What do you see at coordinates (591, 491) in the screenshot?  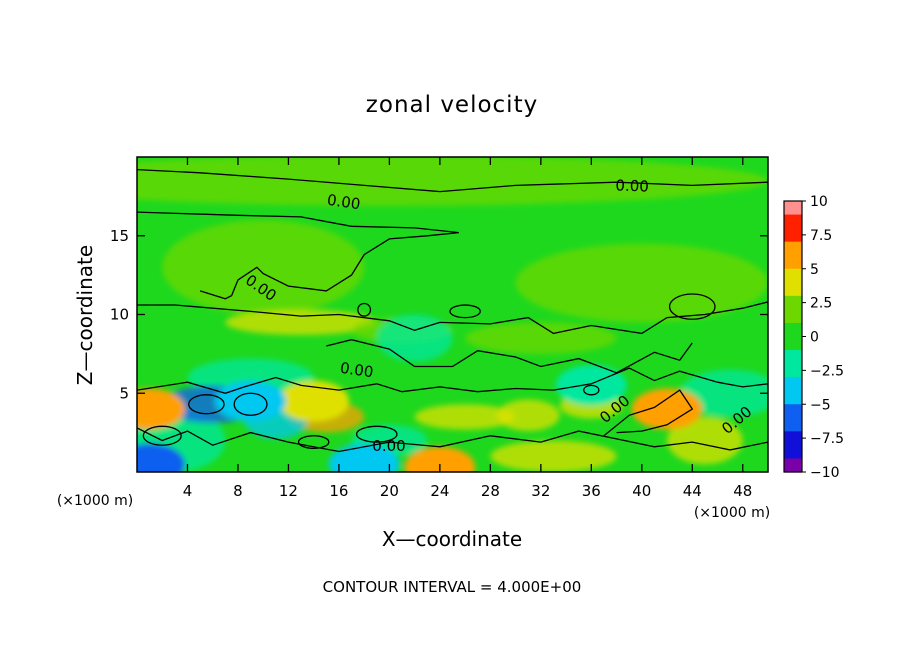 I see `x-tick-label: 36` at bounding box center [591, 491].